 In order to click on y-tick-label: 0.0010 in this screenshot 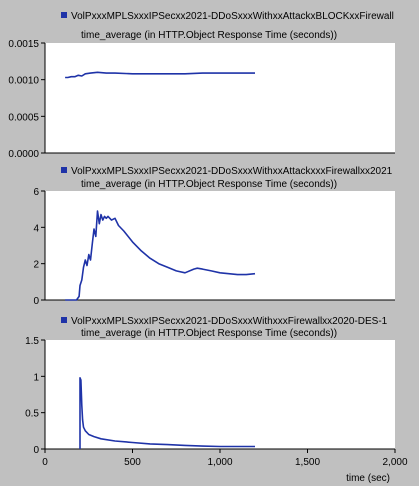, I will do `click(23, 81)`.